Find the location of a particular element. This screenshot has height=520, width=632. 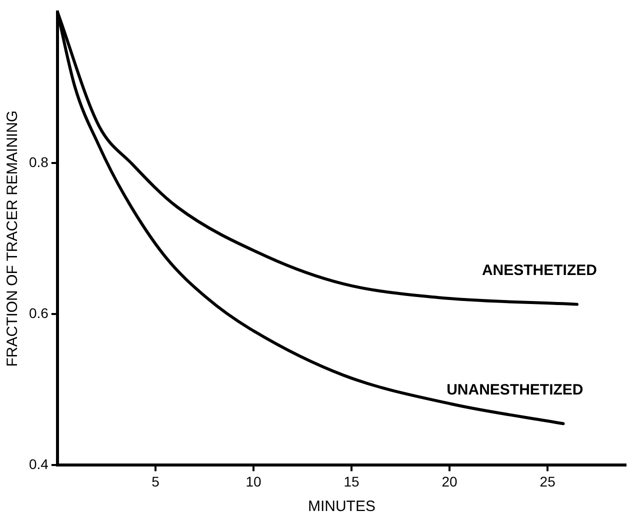

series-label: UNANESTHETIZED is located at coordinates (515, 389).